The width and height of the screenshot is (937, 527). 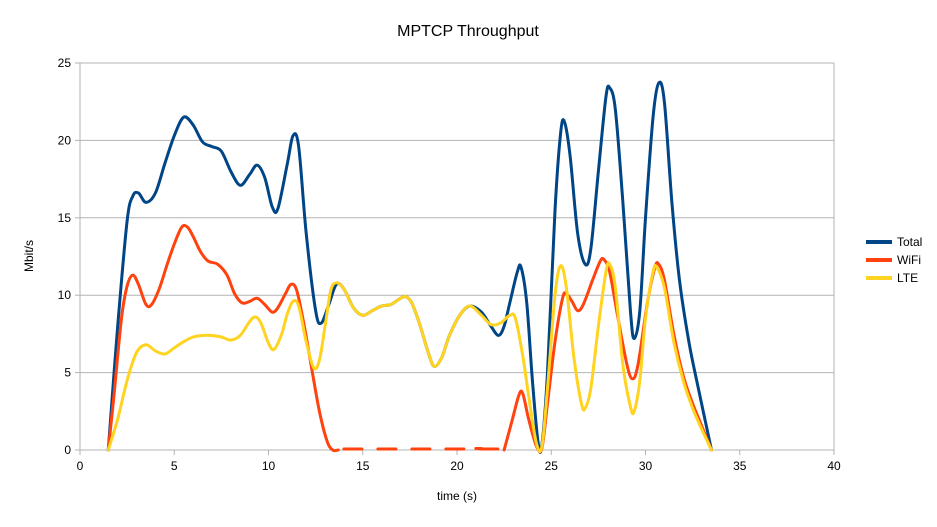 I want to click on series-line-wifi, so click(x=223, y=338).